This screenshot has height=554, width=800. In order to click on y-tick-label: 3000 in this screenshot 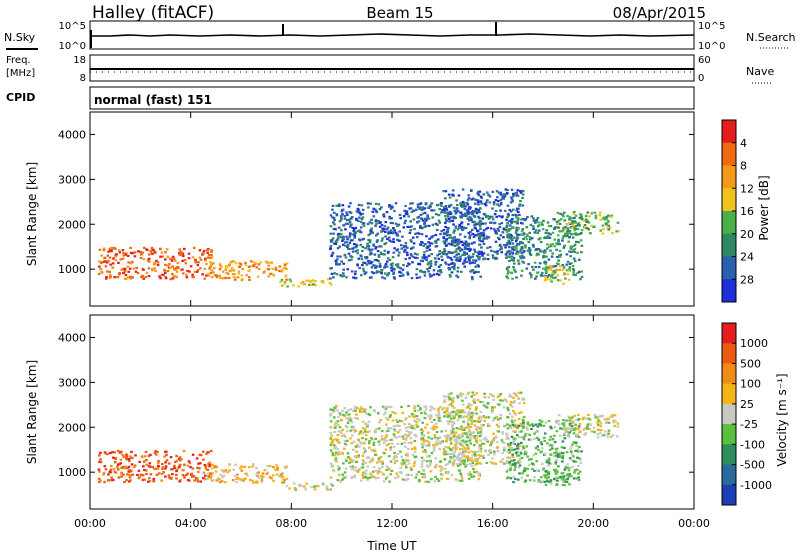, I will do `click(72, 382)`.